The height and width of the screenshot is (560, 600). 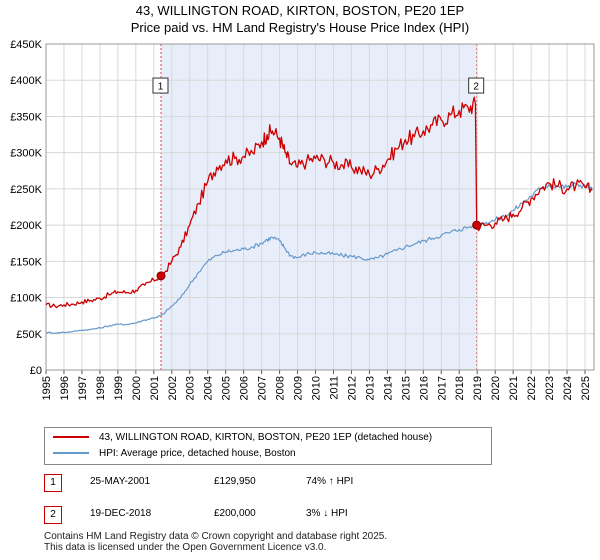 I want to click on transaction-row: 2 19-DEC-2018 £200,000 3% ↓ HPI, so click(x=254, y=516).